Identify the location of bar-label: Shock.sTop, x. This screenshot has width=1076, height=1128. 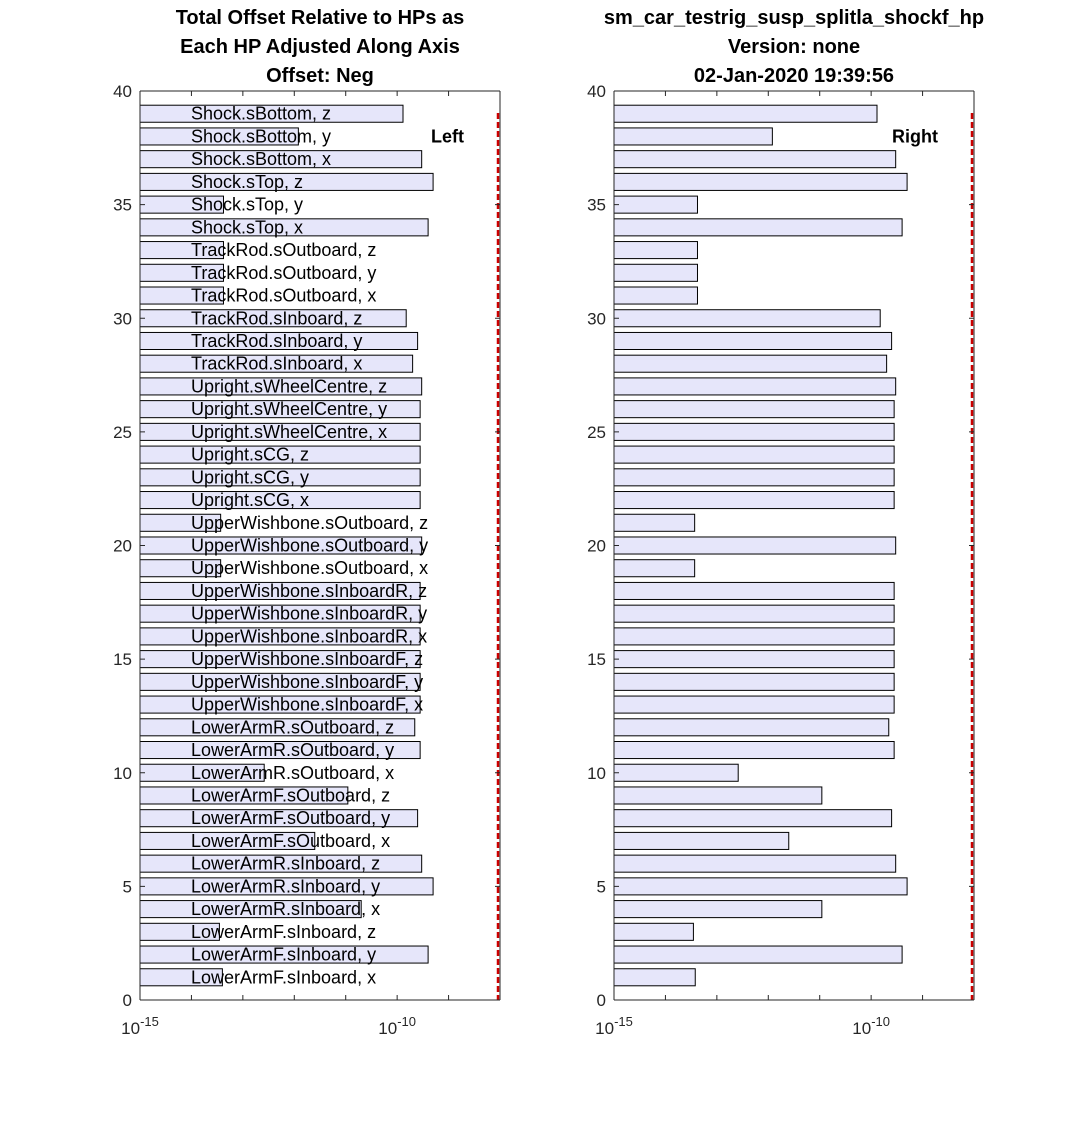
(247, 227).